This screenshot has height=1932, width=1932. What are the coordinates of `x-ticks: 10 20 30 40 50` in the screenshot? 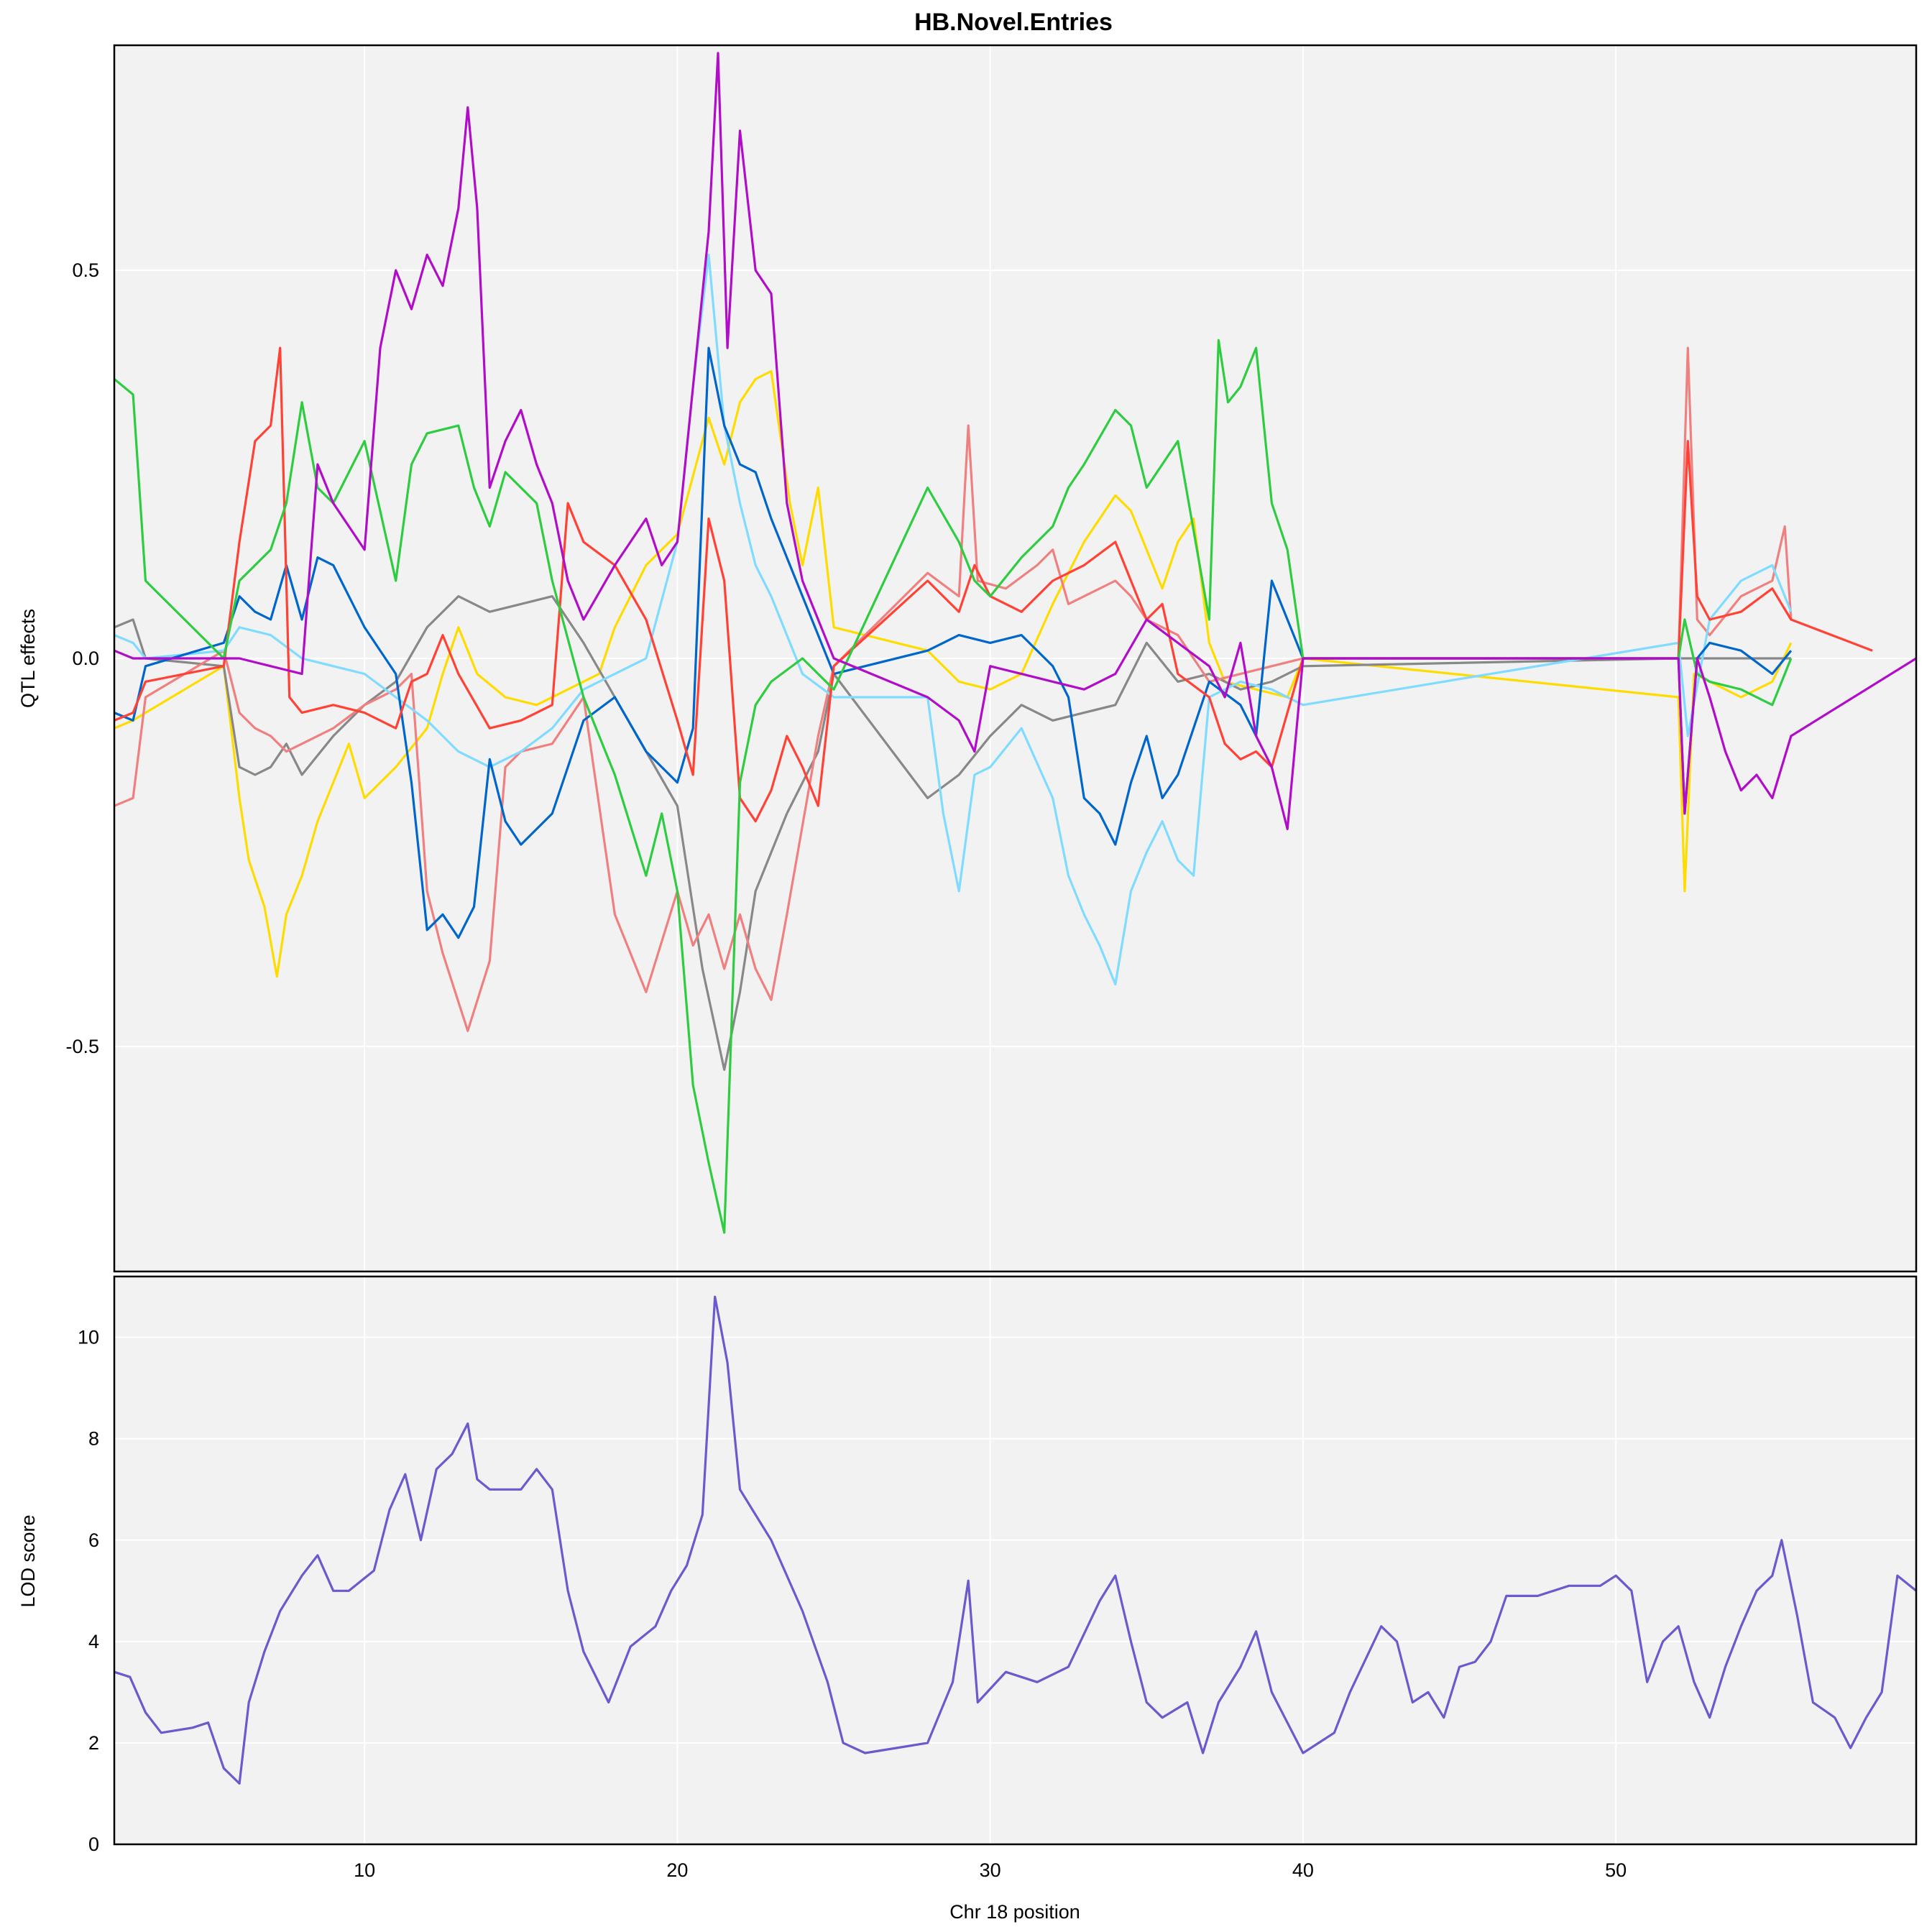 It's located at (990, 1870).